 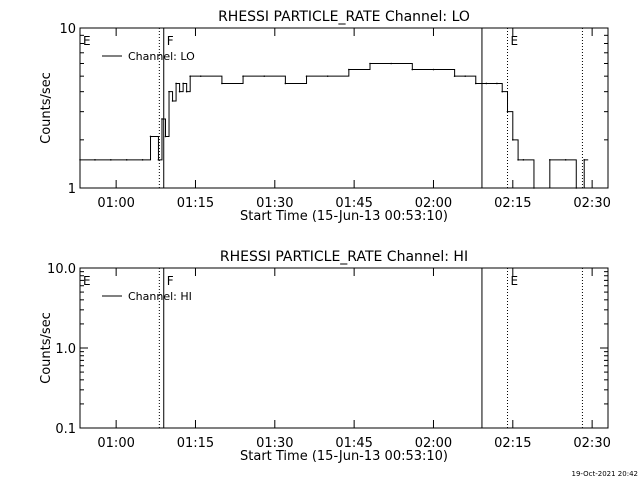 What do you see at coordinates (161, 56) in the screenshot?
I see `legend-label: Channel: LO` at bounding box center [161, 56].